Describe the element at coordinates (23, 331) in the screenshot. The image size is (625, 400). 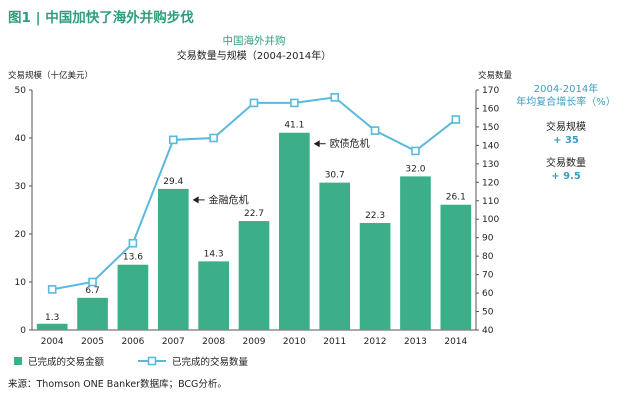
I see `y-left-tick-label: 0` at that location.